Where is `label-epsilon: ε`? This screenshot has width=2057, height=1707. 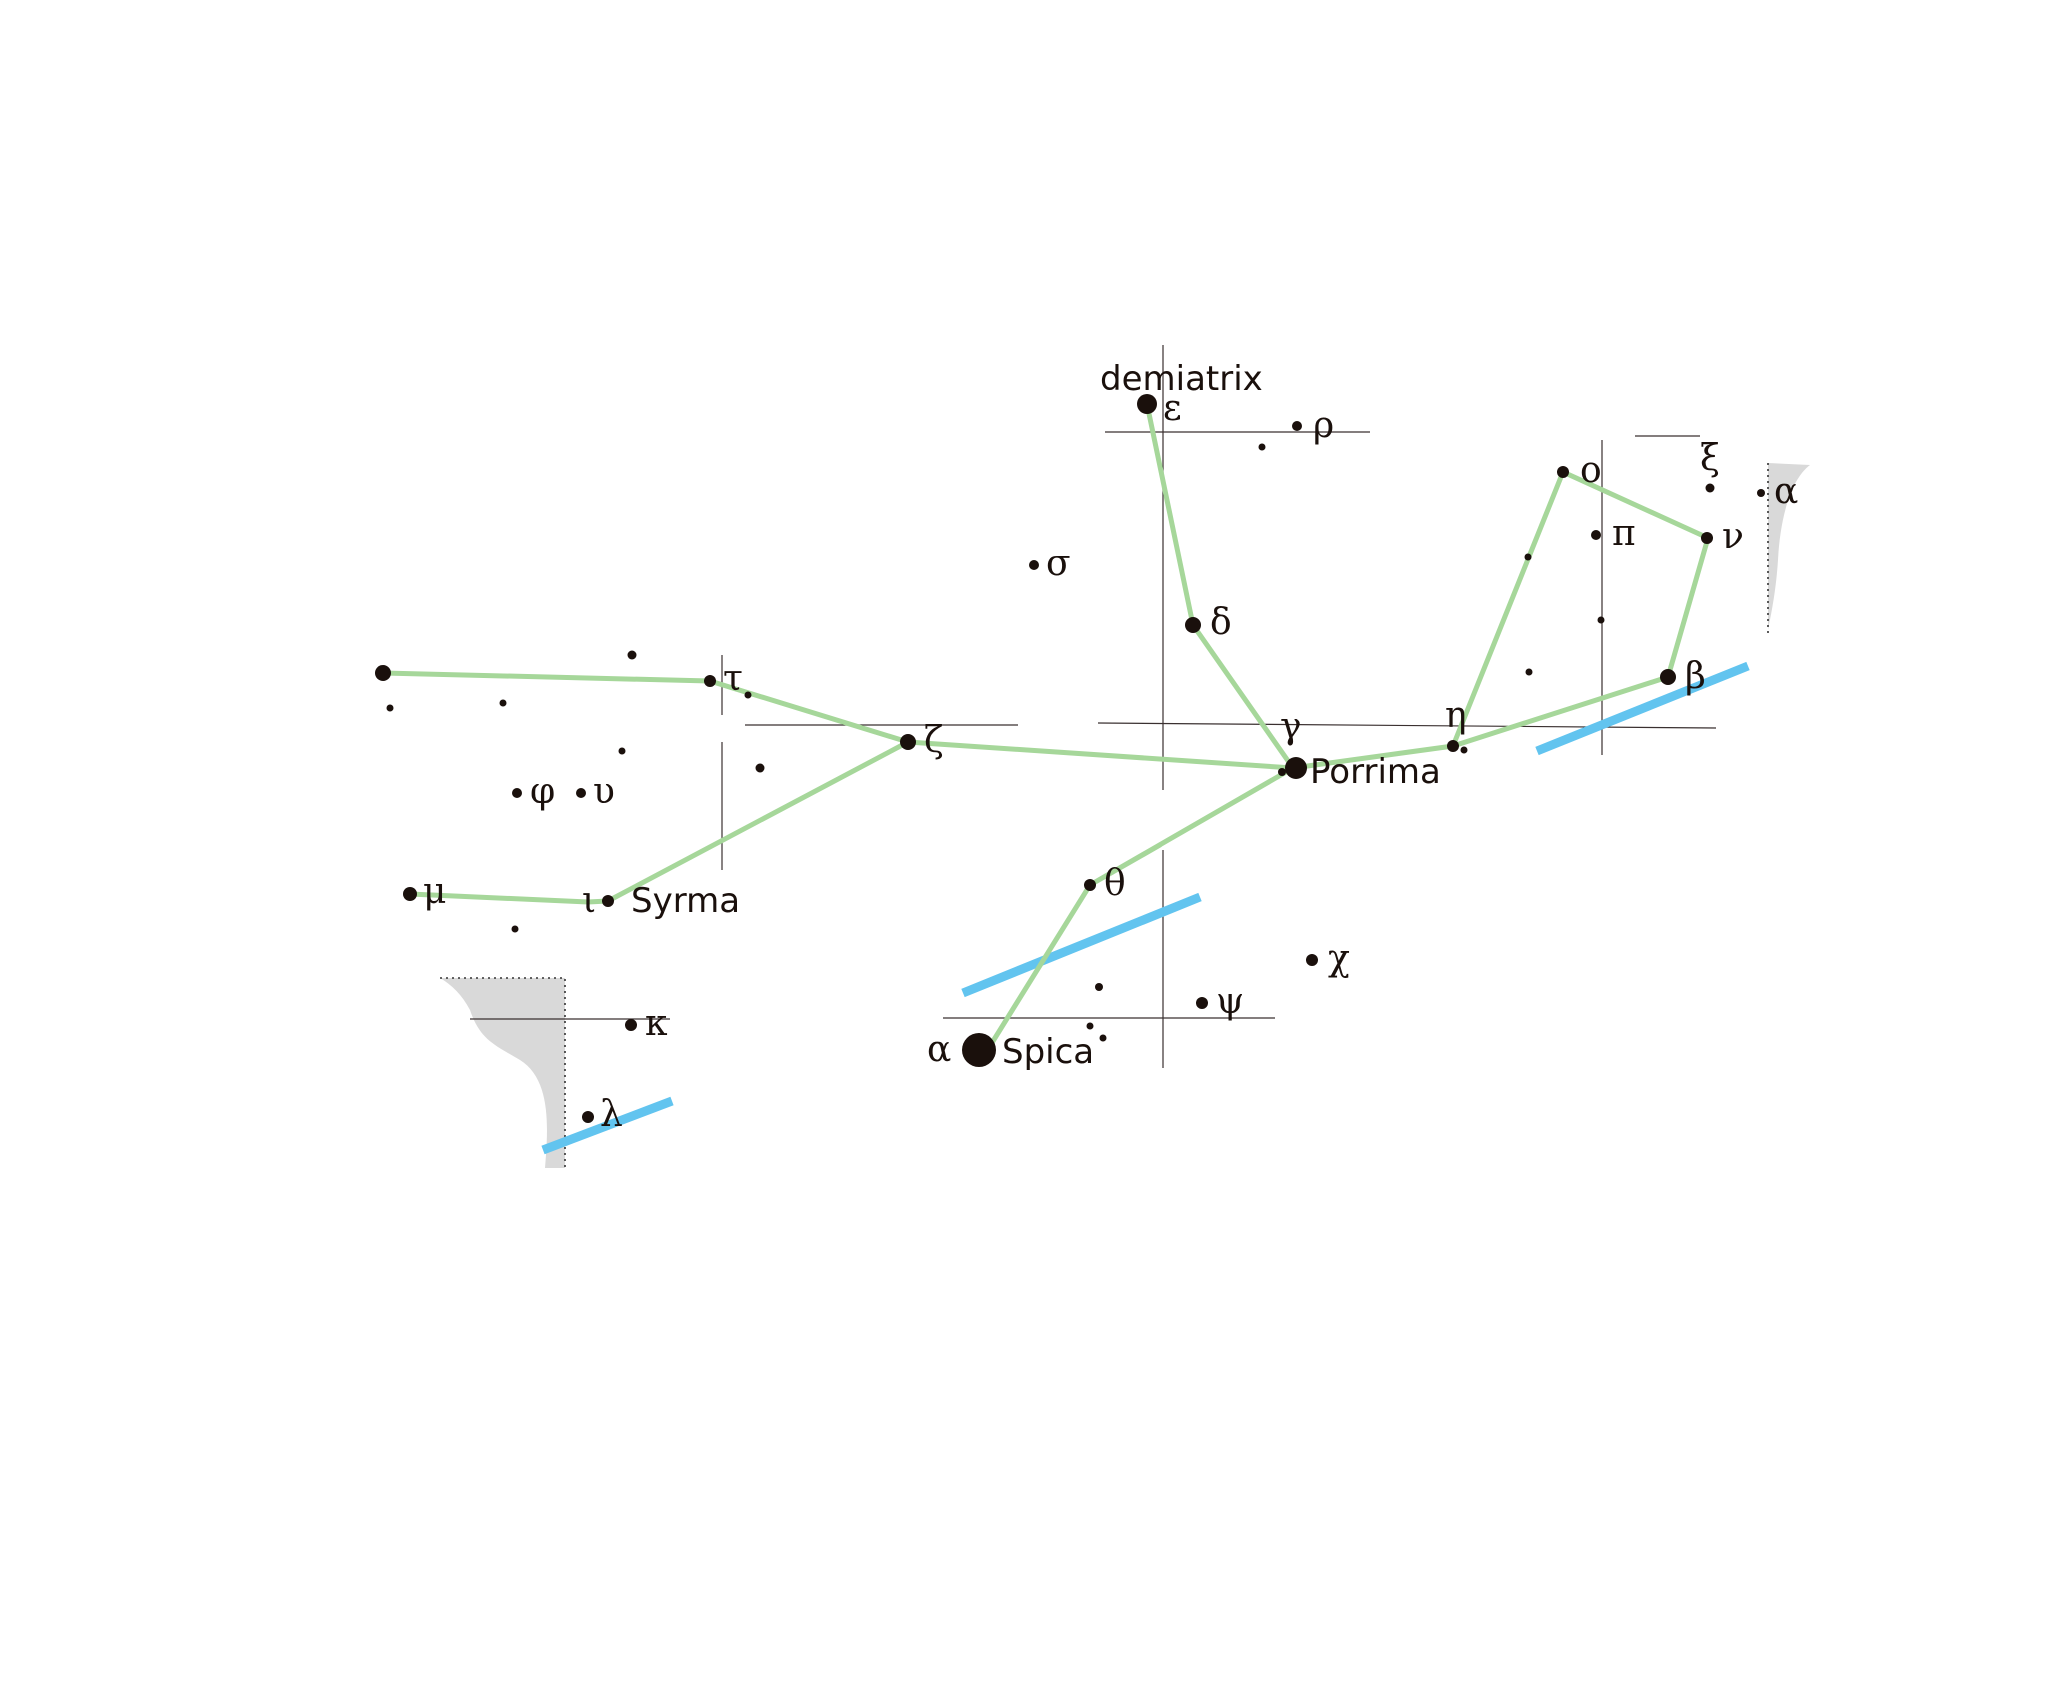 label-epsilon: ε is located at coordinates (1172, 408).